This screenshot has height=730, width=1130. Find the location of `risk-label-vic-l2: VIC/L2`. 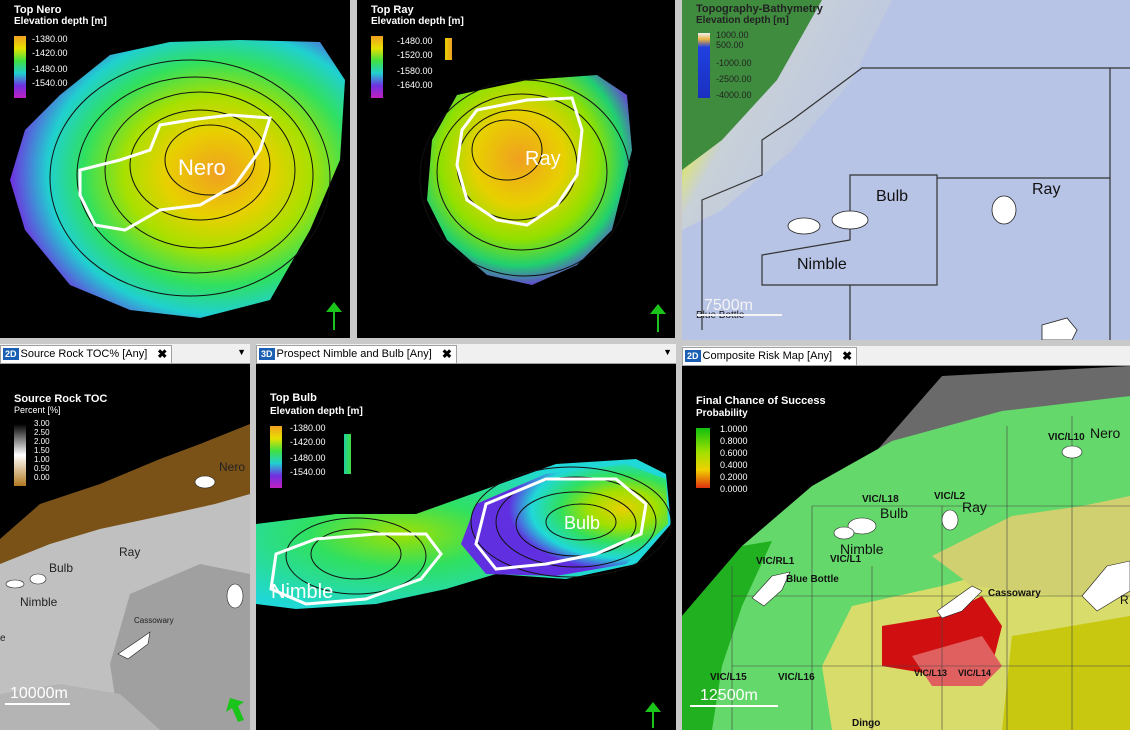

risk-label-vic-l2: VIC/L2 is located at coordinates (950, 496).